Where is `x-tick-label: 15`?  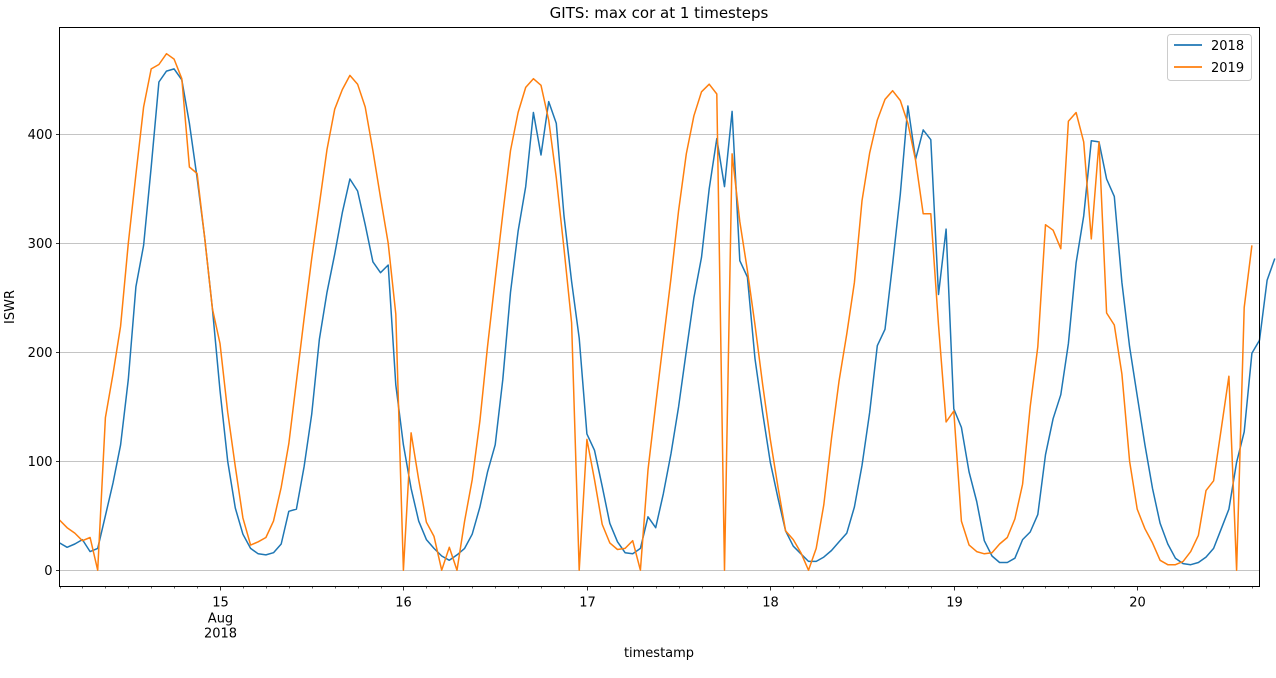
x-tick-label: 15 is located at coordinates (220, 603).